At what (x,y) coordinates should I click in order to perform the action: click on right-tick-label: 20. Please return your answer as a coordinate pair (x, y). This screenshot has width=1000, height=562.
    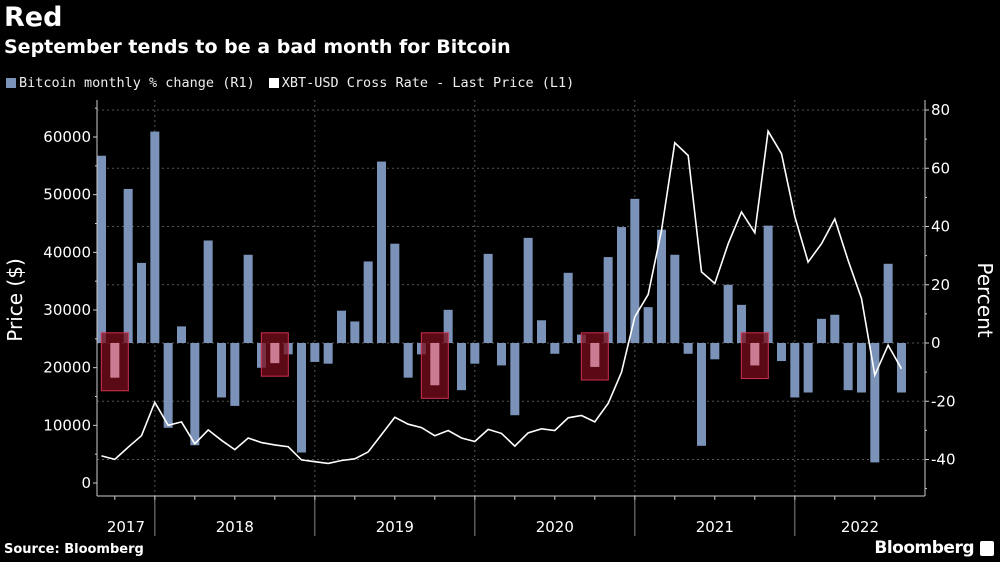
    Looking at the image, I should click on (940, 285).